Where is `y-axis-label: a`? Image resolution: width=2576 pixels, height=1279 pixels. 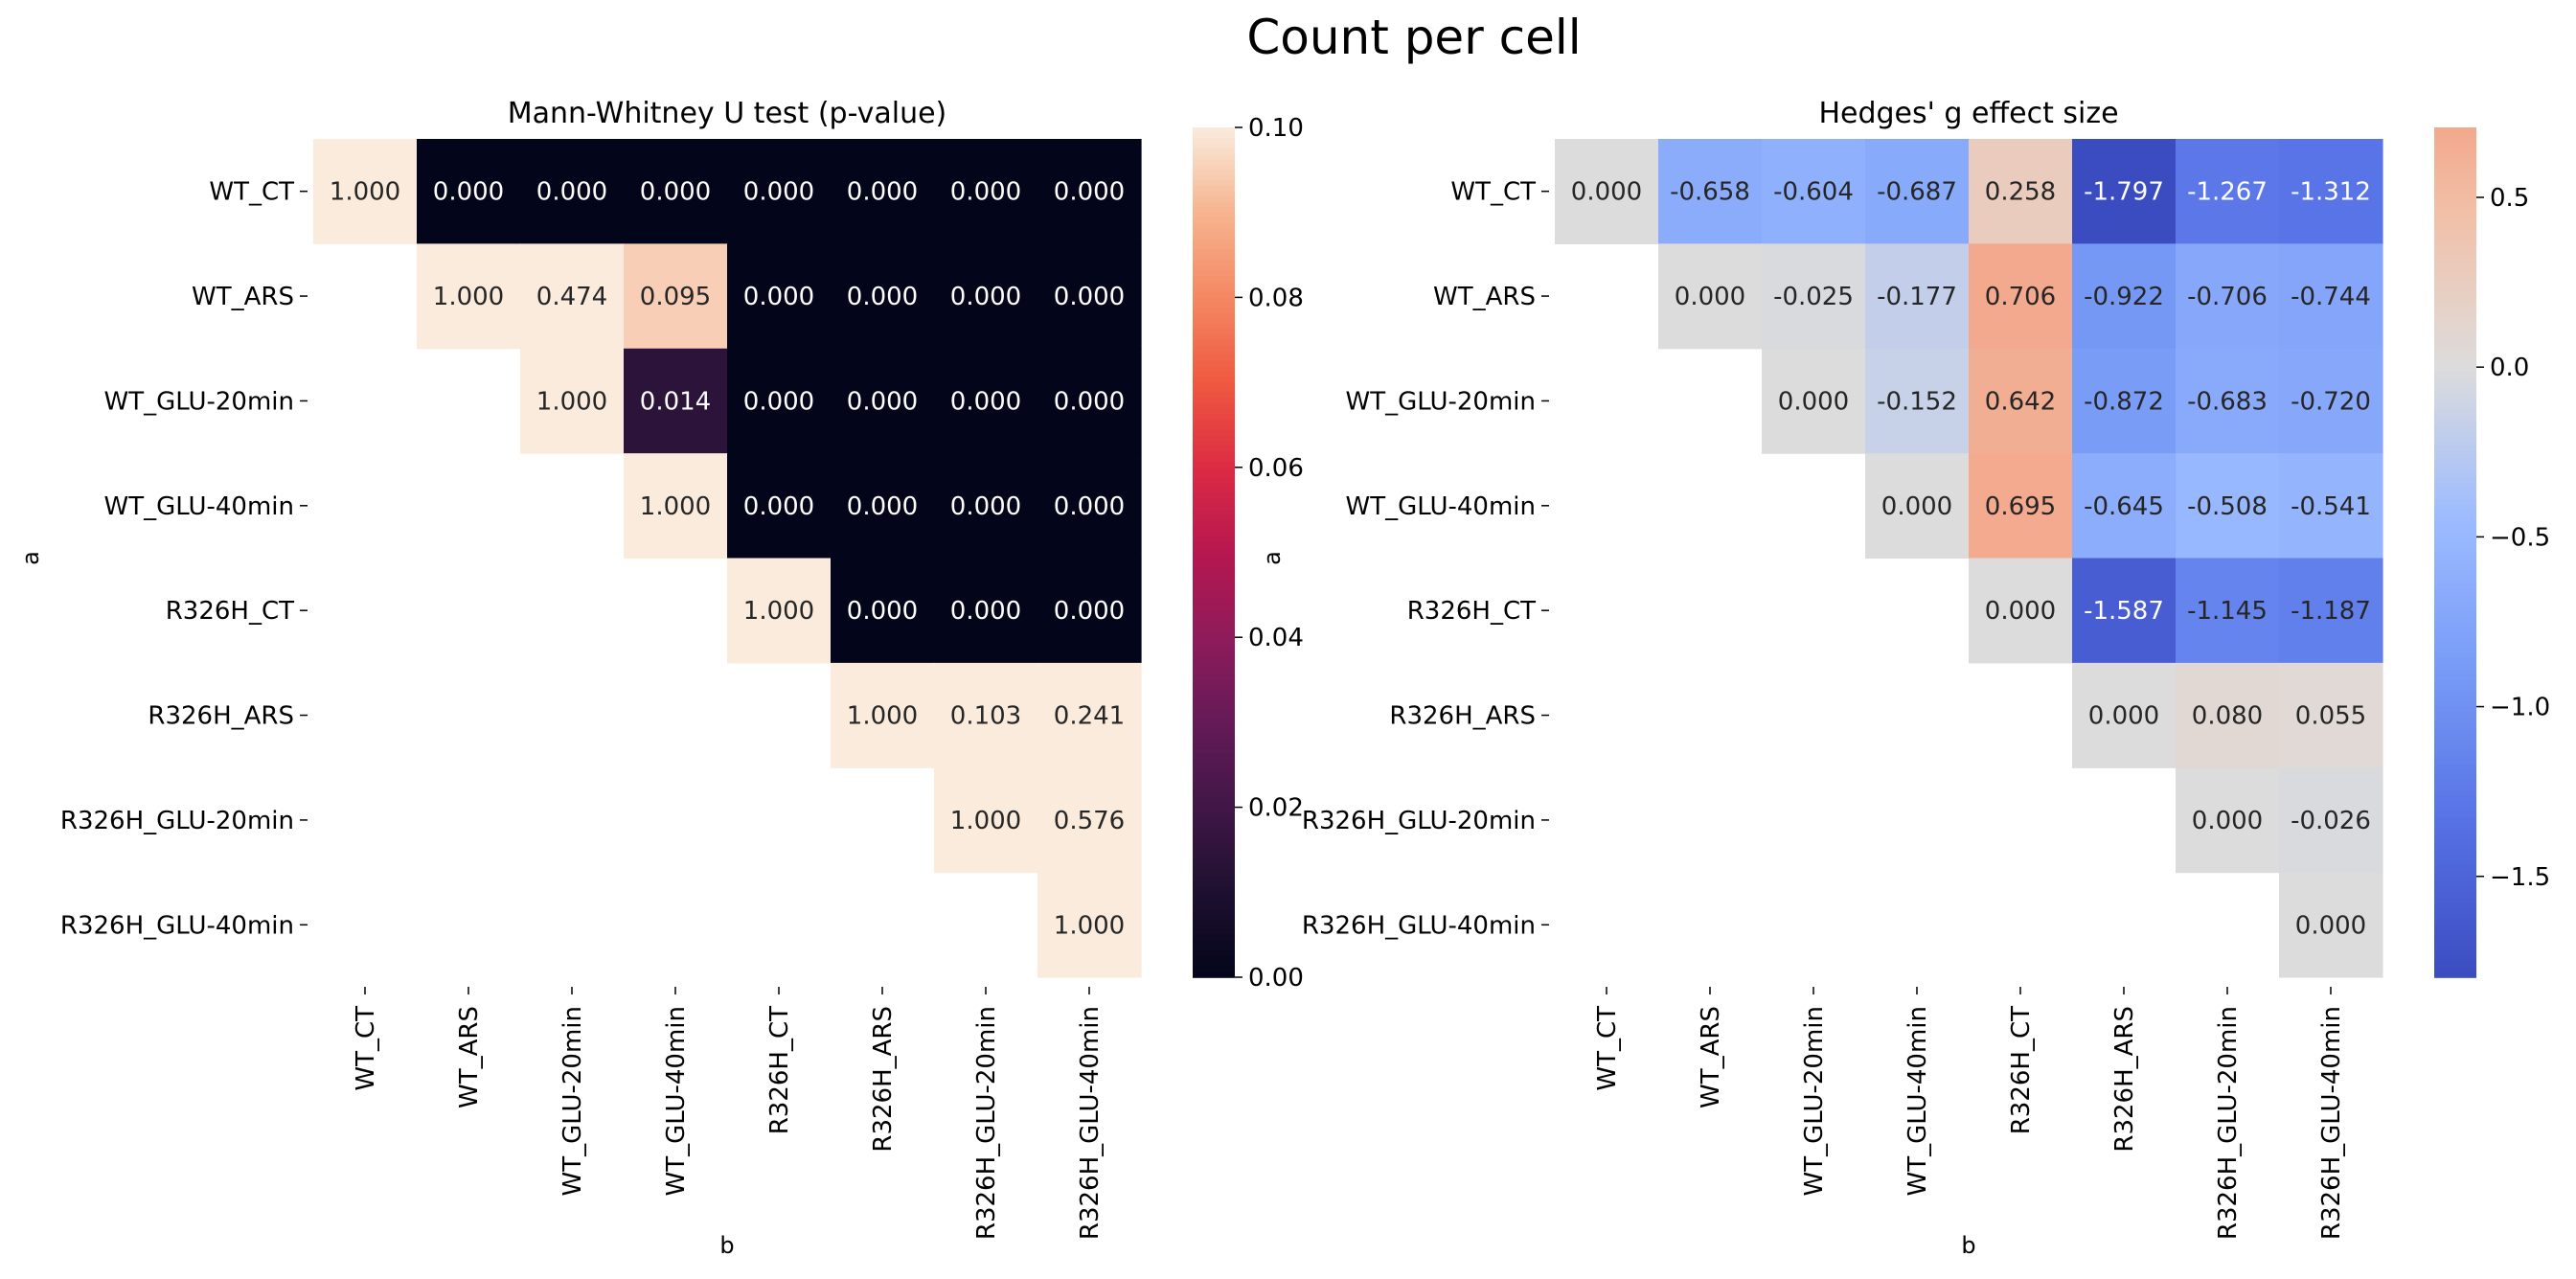 y-axis-label: a is located at coordinates (1272, 558).